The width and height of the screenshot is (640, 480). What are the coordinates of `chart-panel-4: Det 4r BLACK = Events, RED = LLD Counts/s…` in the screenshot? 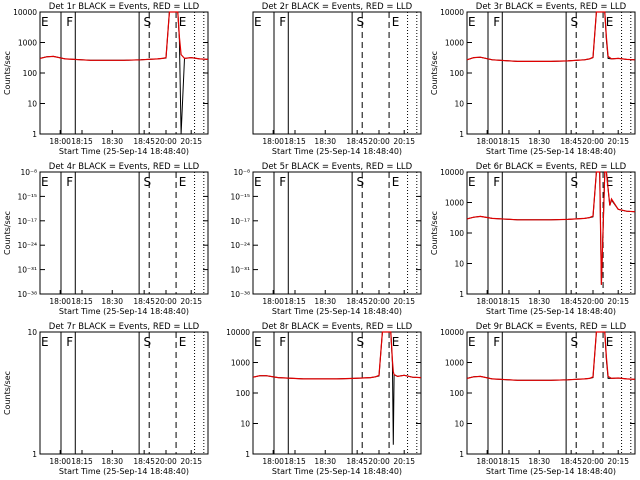 It's located at (106, 239).